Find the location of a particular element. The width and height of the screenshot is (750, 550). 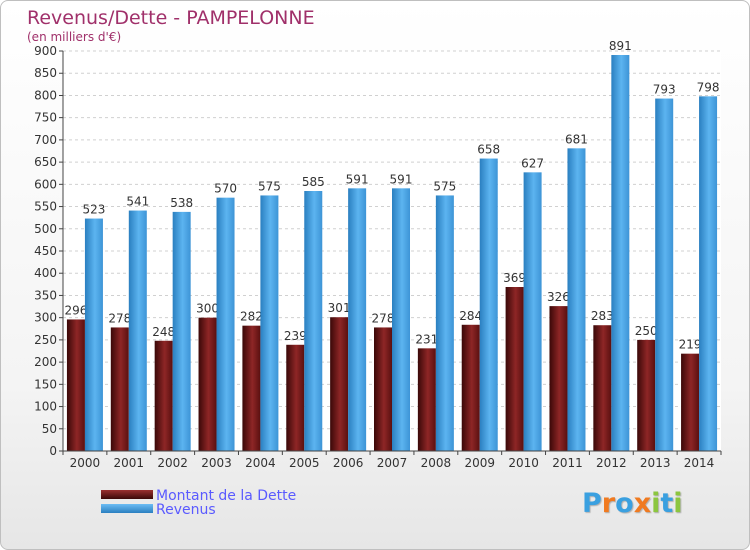

x-tick-label: 2005 is located at coordinates (304, 463).